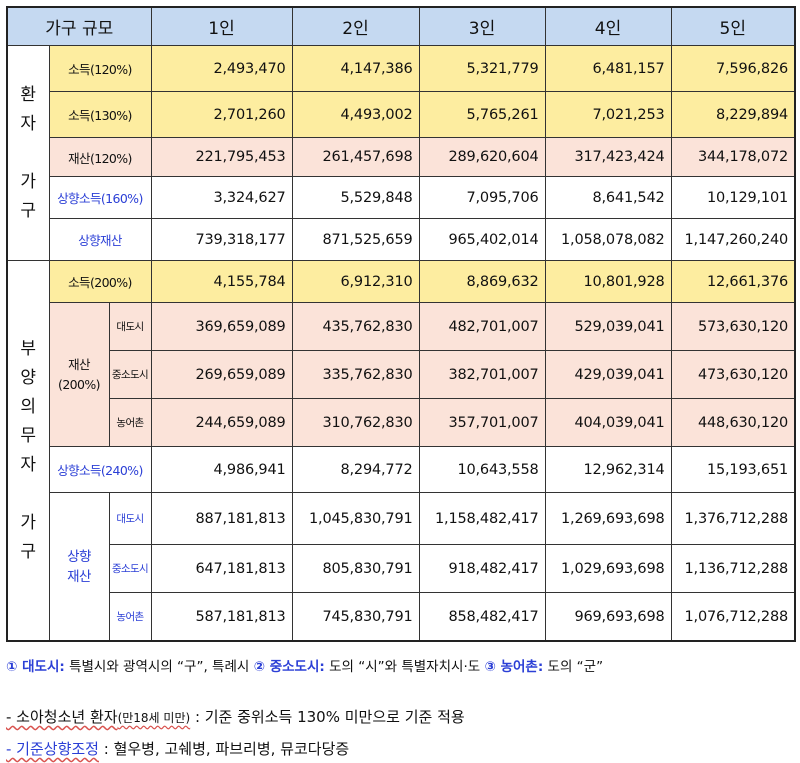  I want to click on upgrade-note-label: - 기준상향조정, so click(52, 749).